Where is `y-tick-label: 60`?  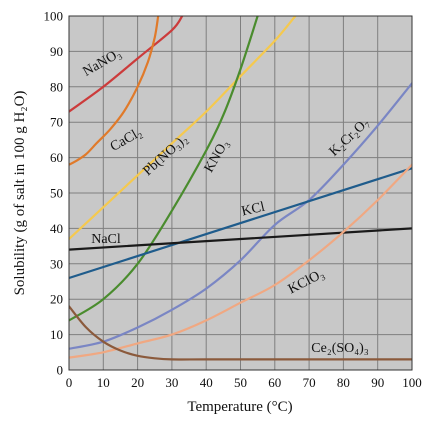 y-tick-label: 60 is located at coordinates (56, 157).